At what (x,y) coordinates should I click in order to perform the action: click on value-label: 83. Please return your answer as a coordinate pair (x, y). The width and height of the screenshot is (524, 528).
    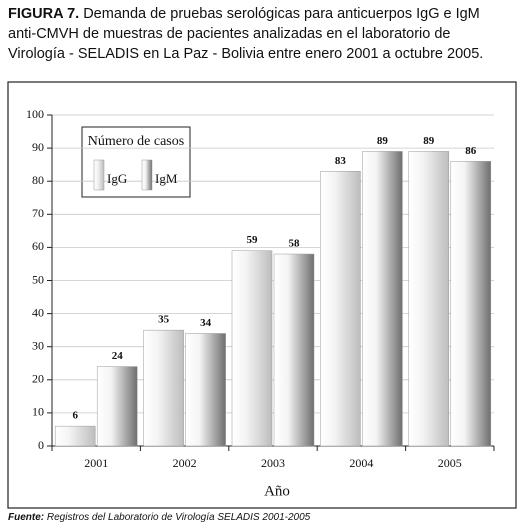
    Looking at the image, I should click on (341, 161).